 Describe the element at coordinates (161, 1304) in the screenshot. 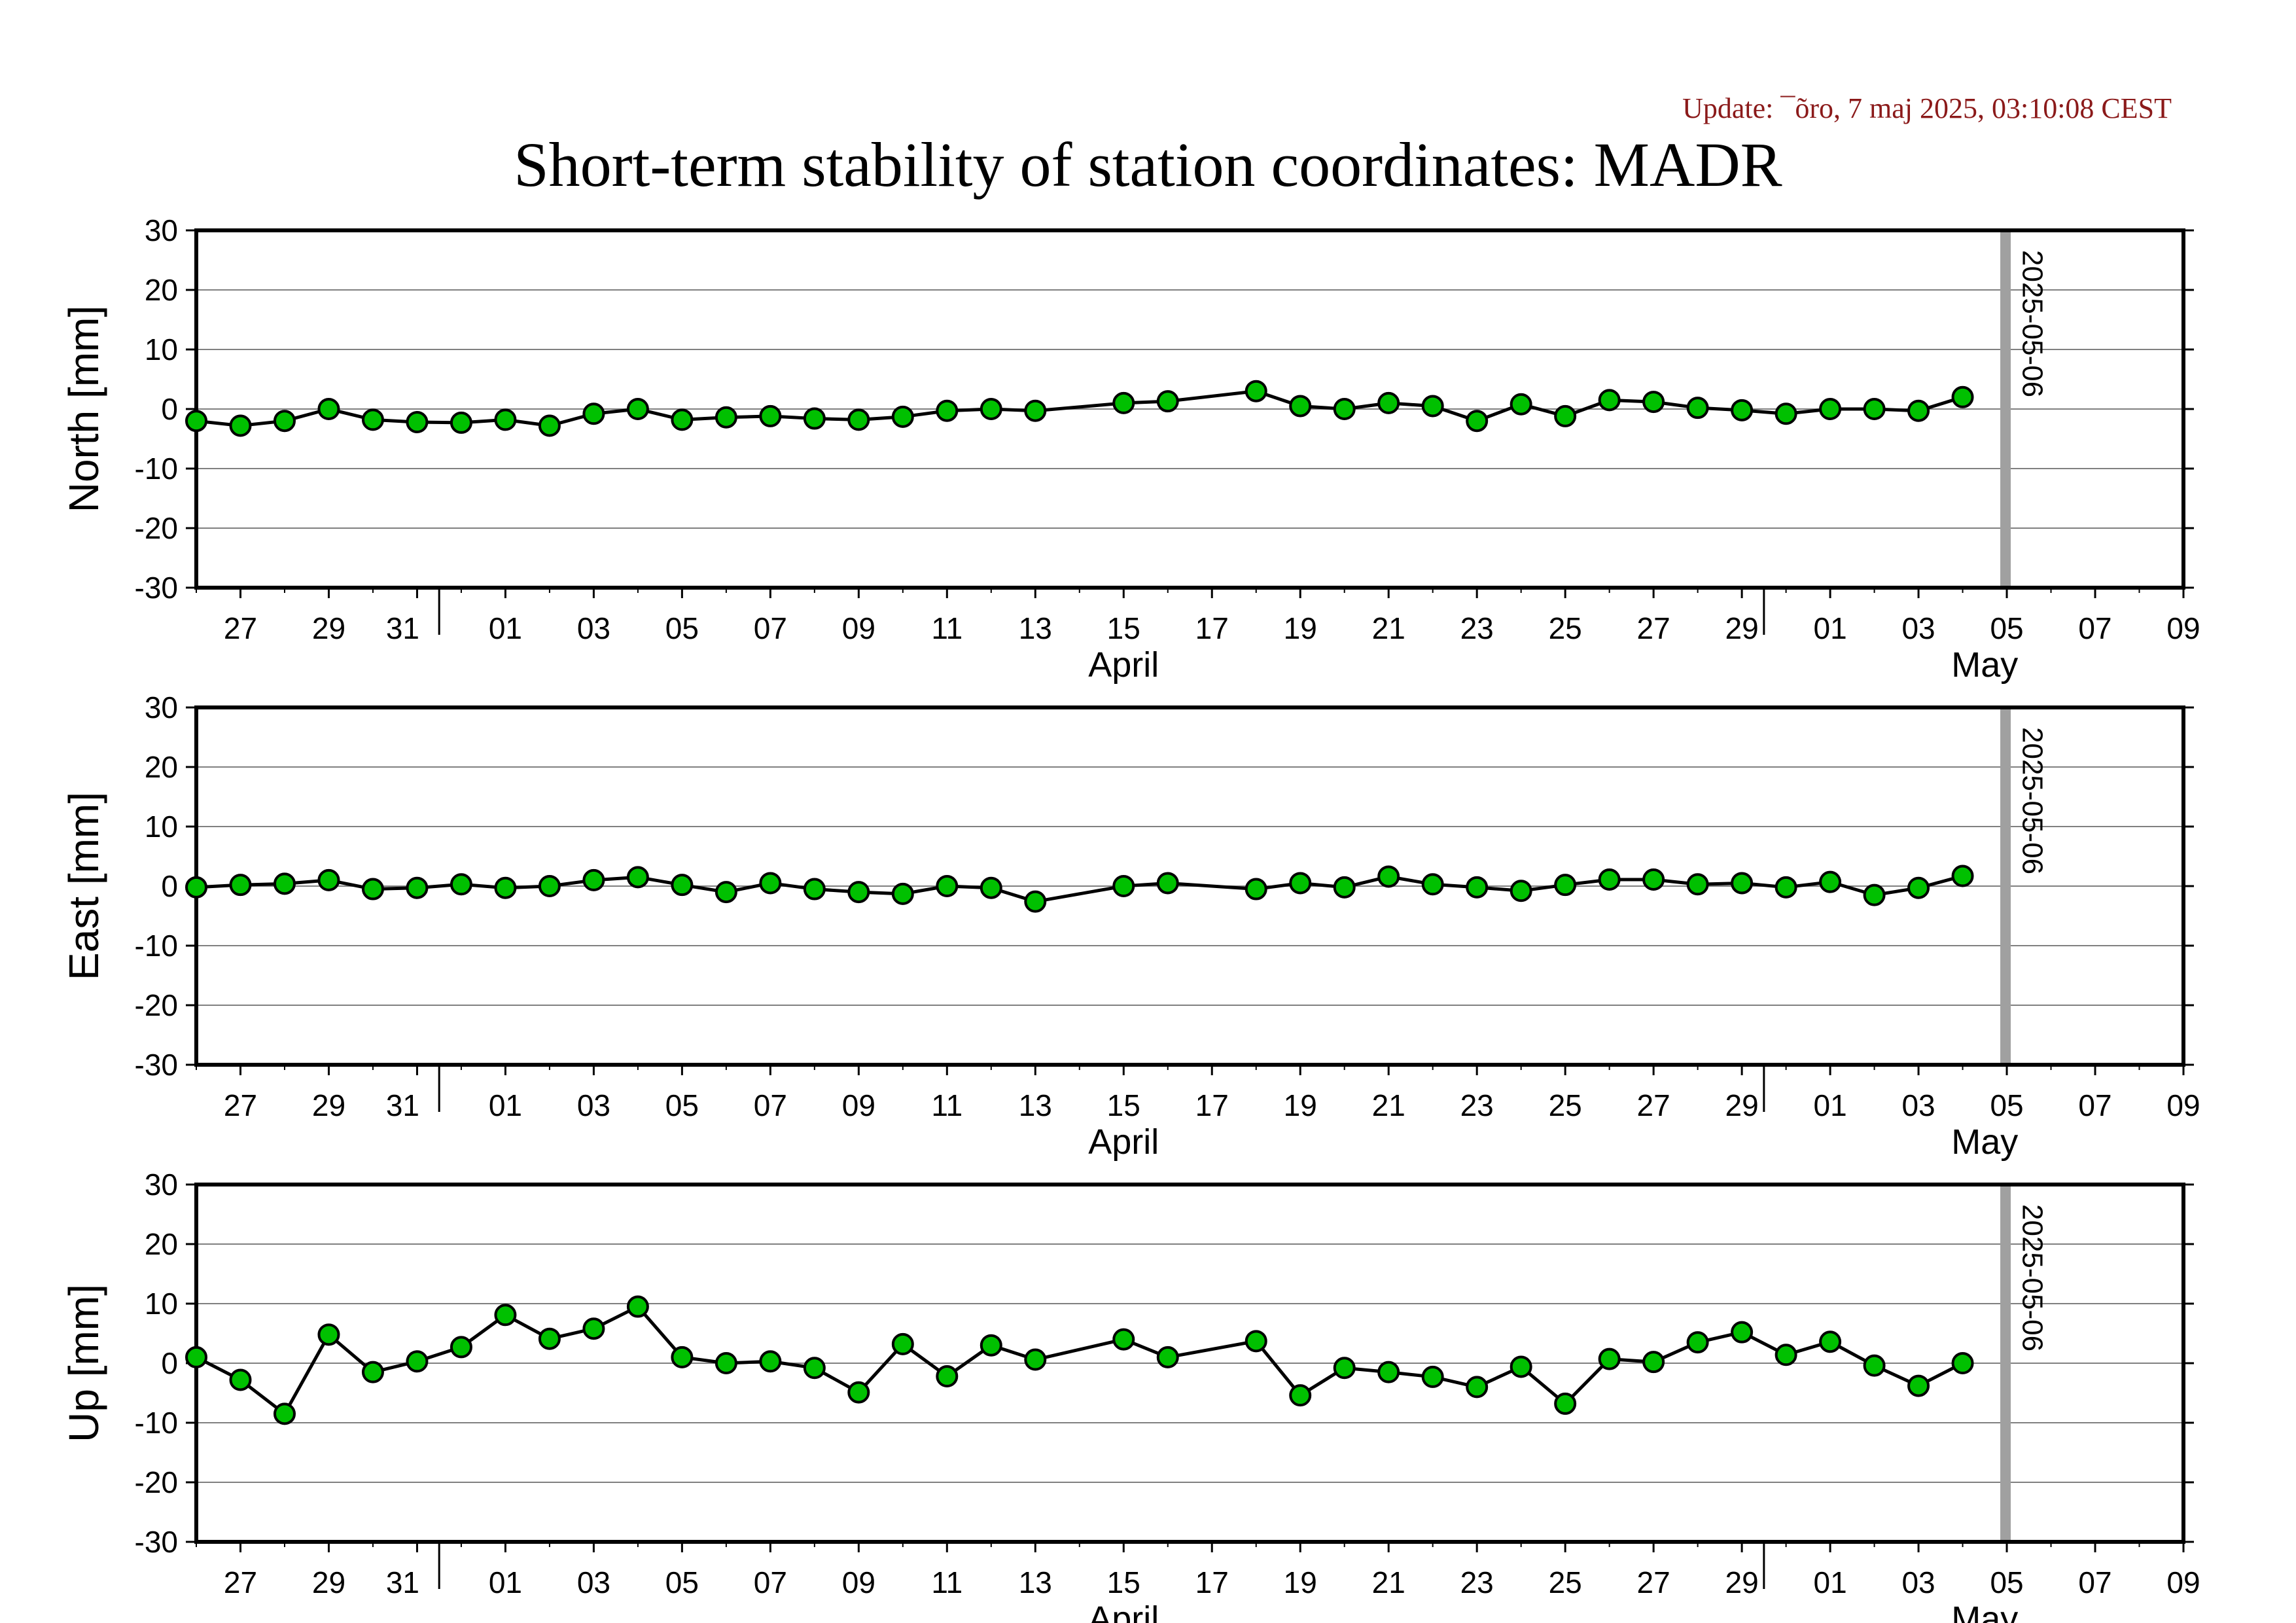

I see `y-tick-label: 10` at that location.